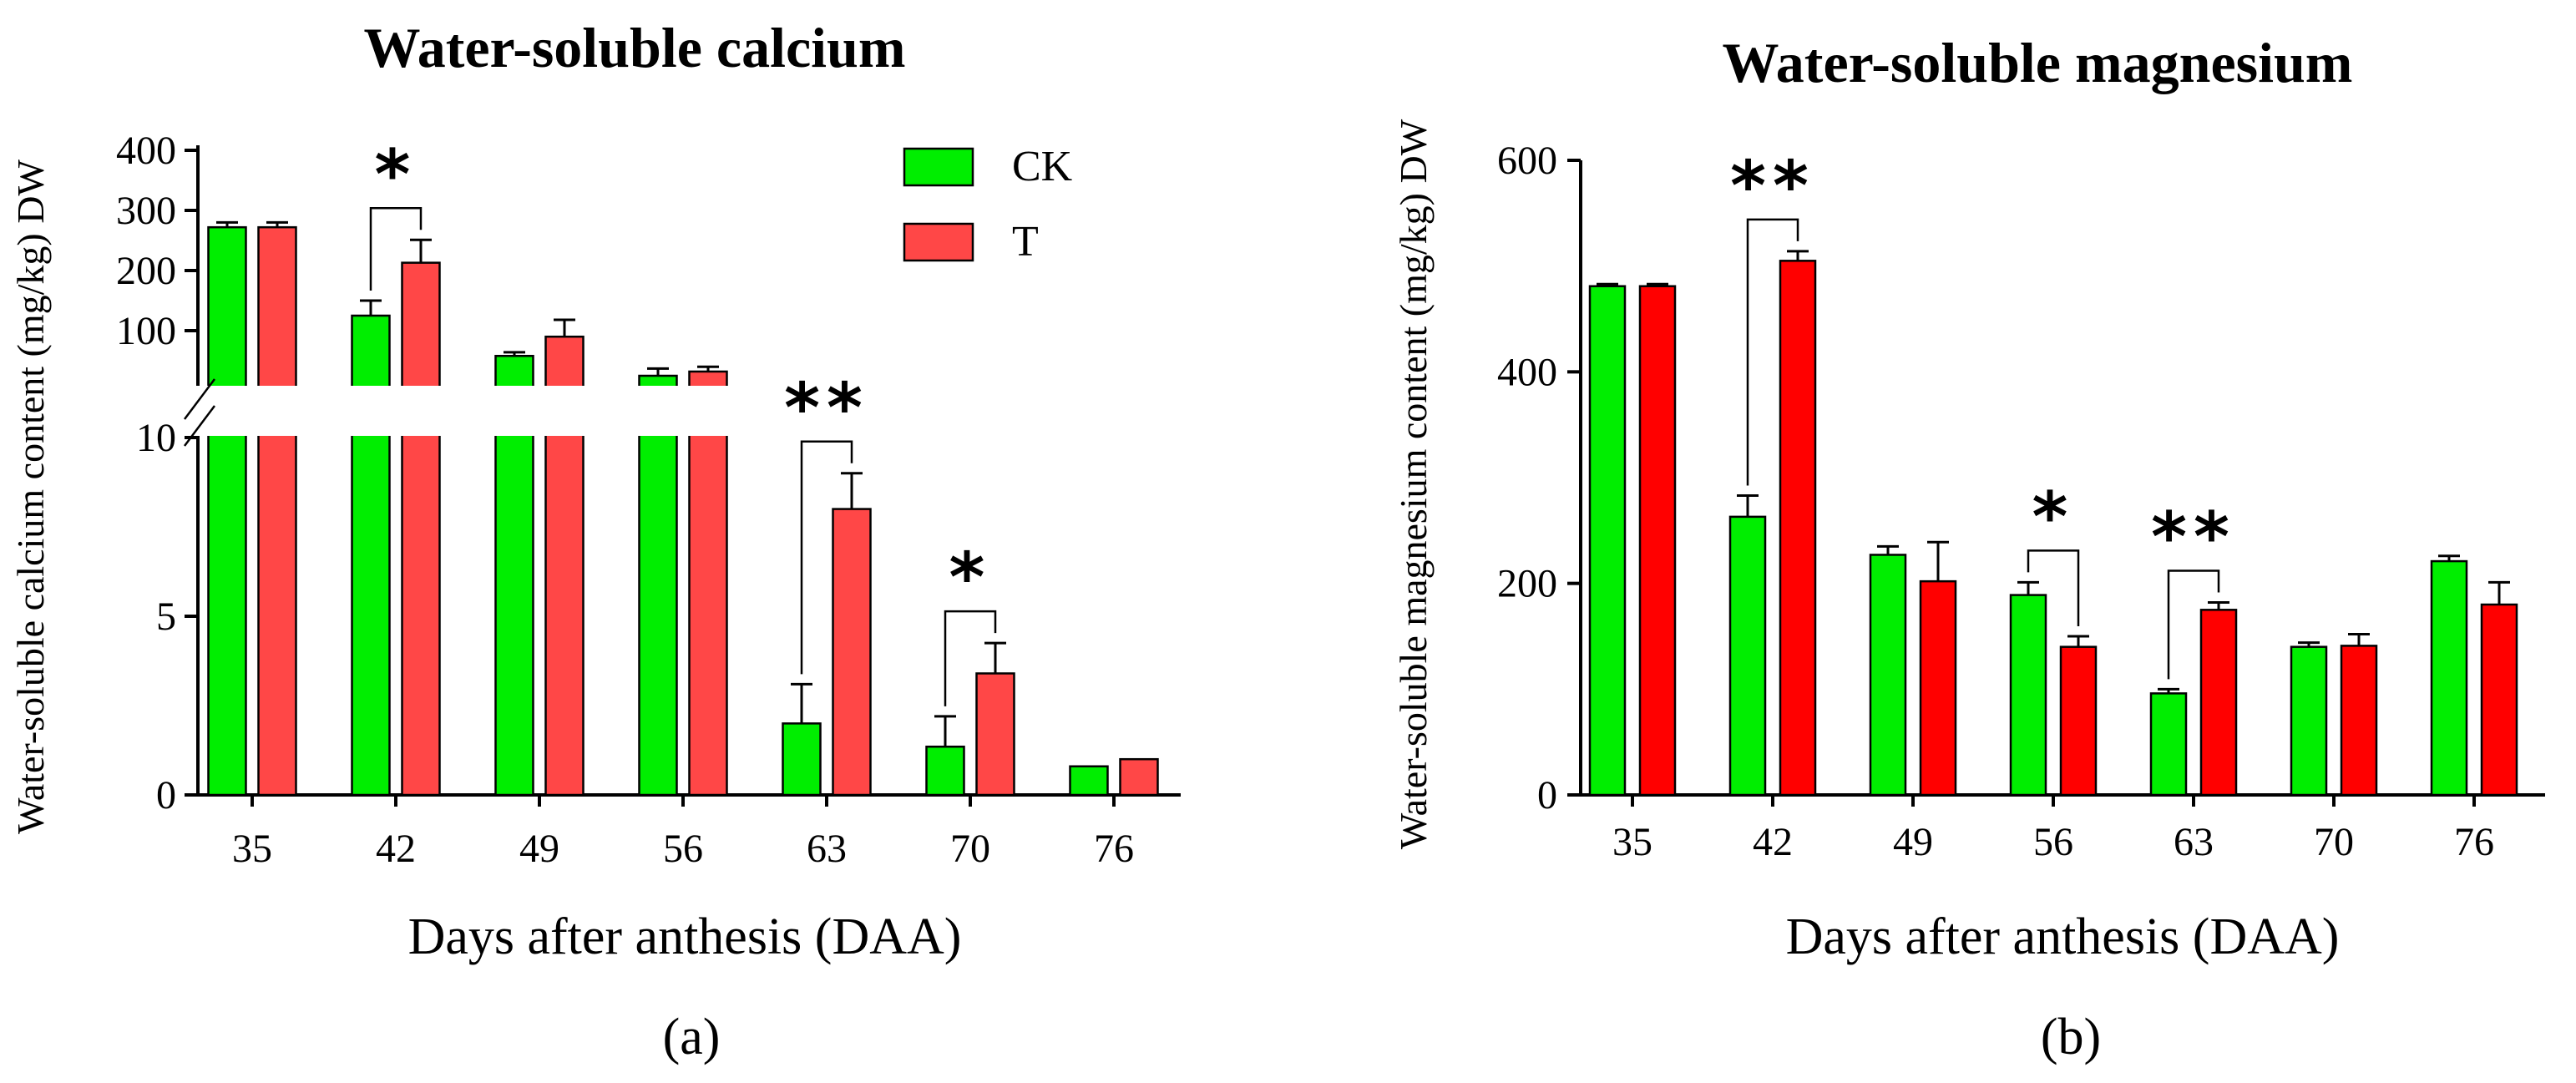 This screenshot has width=2576, height=1083. I want to click on chart-b-significance-bracket: *, so click(2053, 552).